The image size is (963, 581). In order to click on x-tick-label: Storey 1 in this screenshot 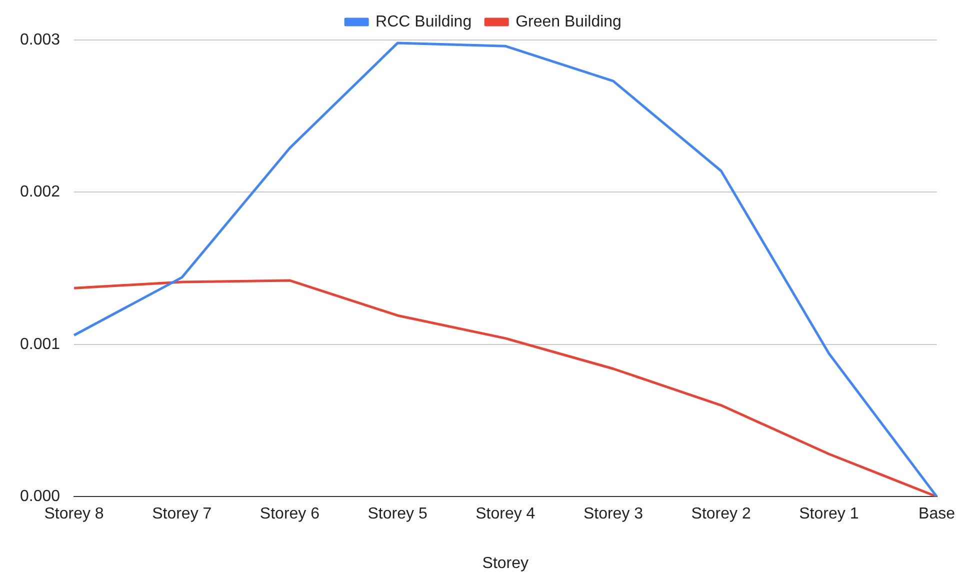, I will do `click(829, 514)`.